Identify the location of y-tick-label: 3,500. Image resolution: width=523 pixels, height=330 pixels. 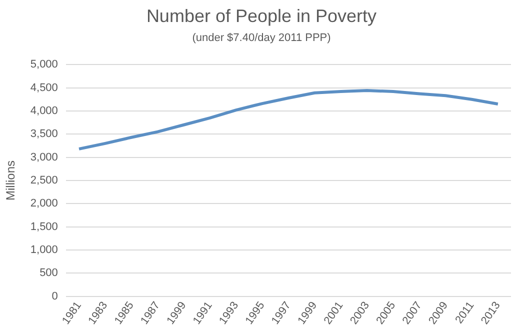
(44, 134).